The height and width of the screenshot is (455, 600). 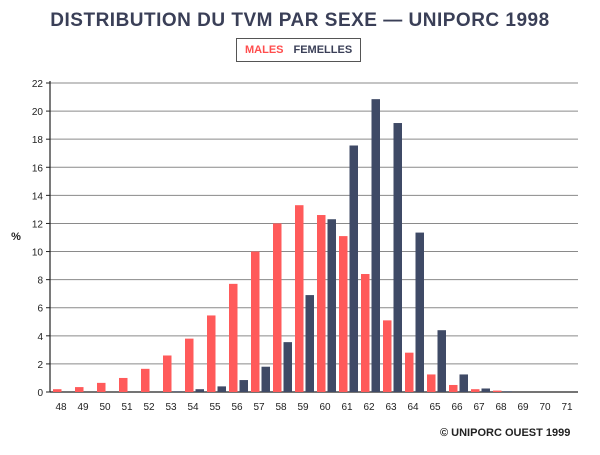 What do you see at coordinates (435, 407) in the screenshot?
I see `x-tick-label: 65` at bounding box center [435, 407].